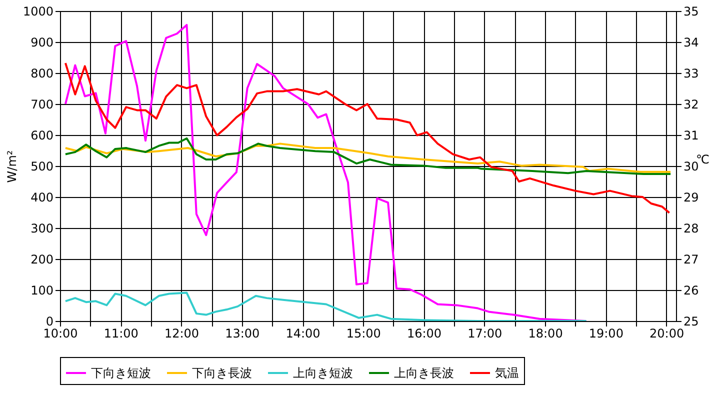  Describe the element at coordinates (606, 333) in the screenshot. I see `x-tick-label: 19:00` at that location.